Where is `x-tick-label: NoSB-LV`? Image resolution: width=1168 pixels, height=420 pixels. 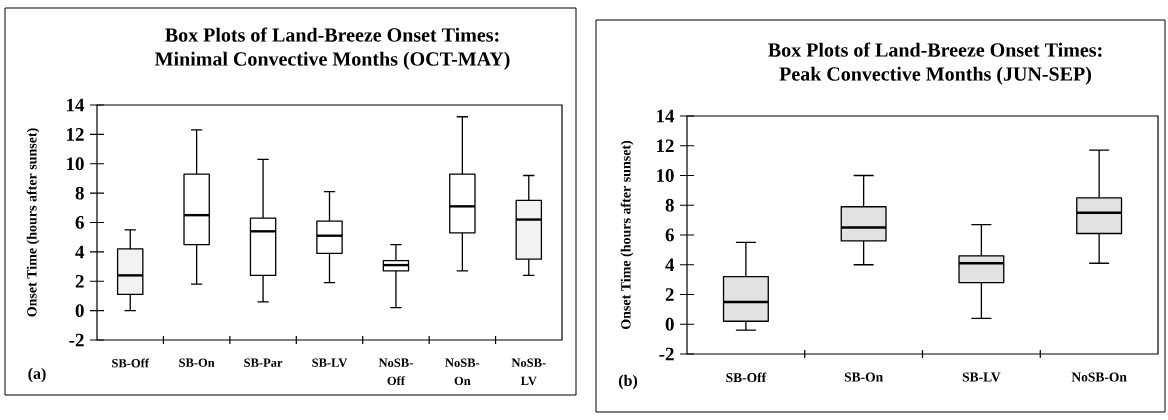
x-tick-label: NoSB-LV is located at coordinates (528, 372).